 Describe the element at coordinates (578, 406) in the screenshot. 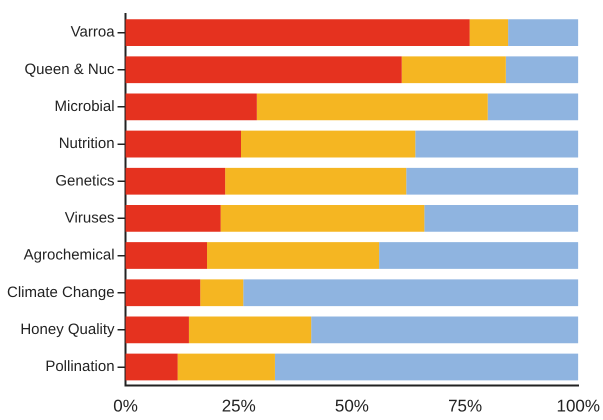

I see `x-tick-label: 100%` at that location.